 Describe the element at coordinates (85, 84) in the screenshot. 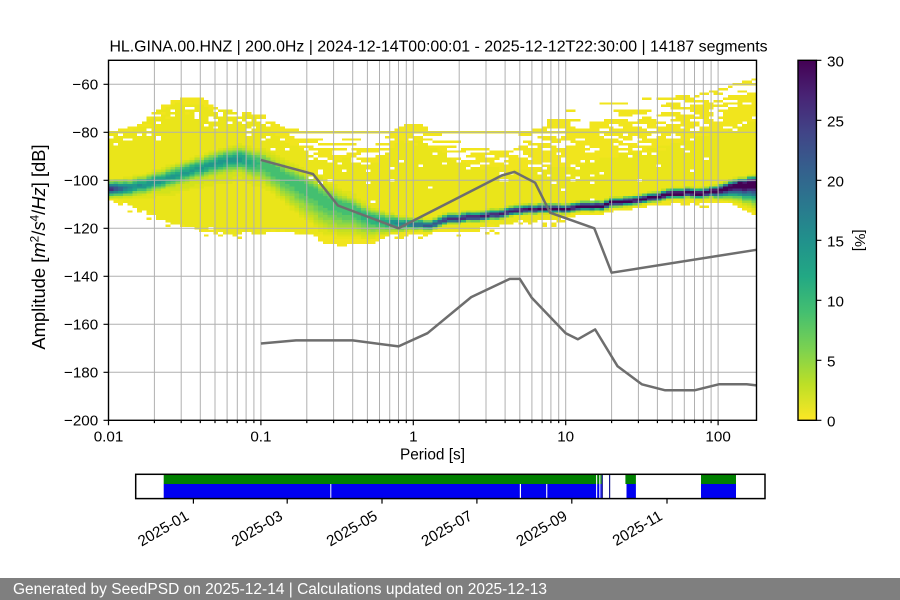

I see `svg-text: −60` at that location.